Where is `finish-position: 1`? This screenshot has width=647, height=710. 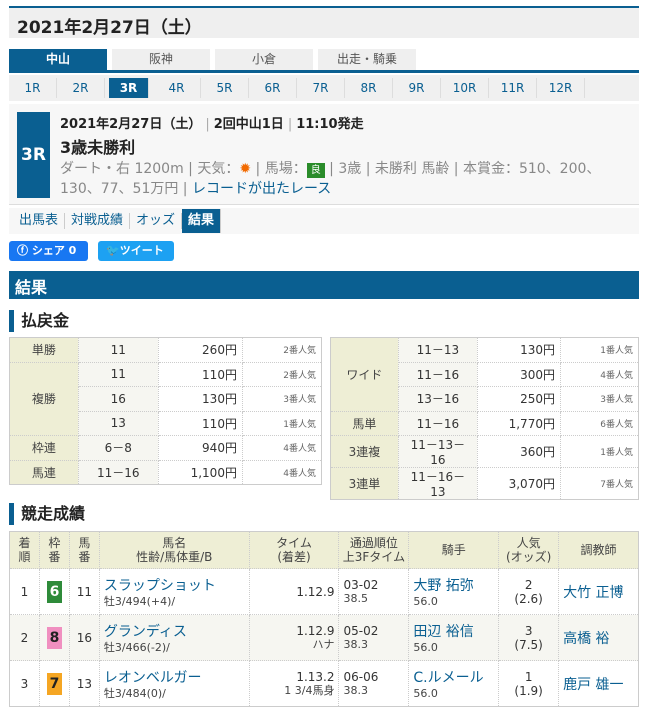 finish-position: 1 is located at coordinates (24, 591).